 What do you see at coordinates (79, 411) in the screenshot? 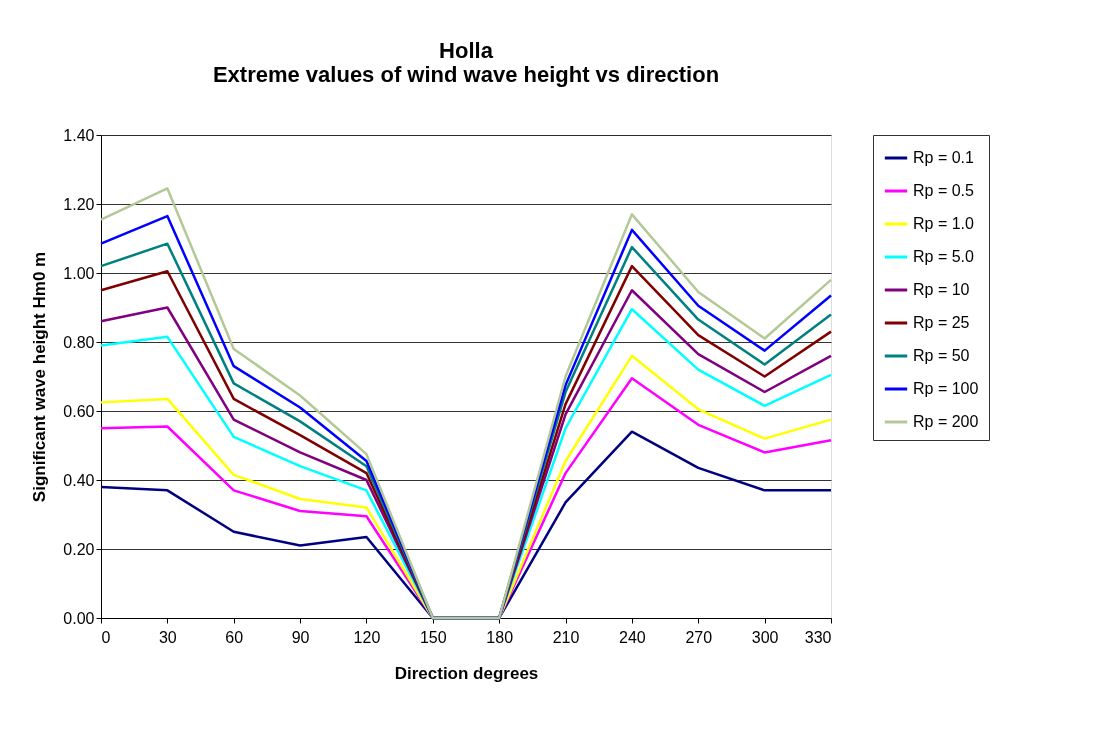
I see `y-tick-label: 0.60` at bounding box center [79, 411].